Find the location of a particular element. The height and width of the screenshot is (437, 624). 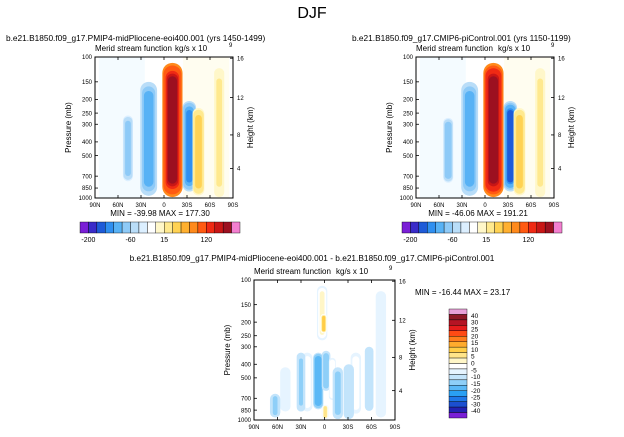

y-tick-label: 150 is located at coordinates (246, 306).